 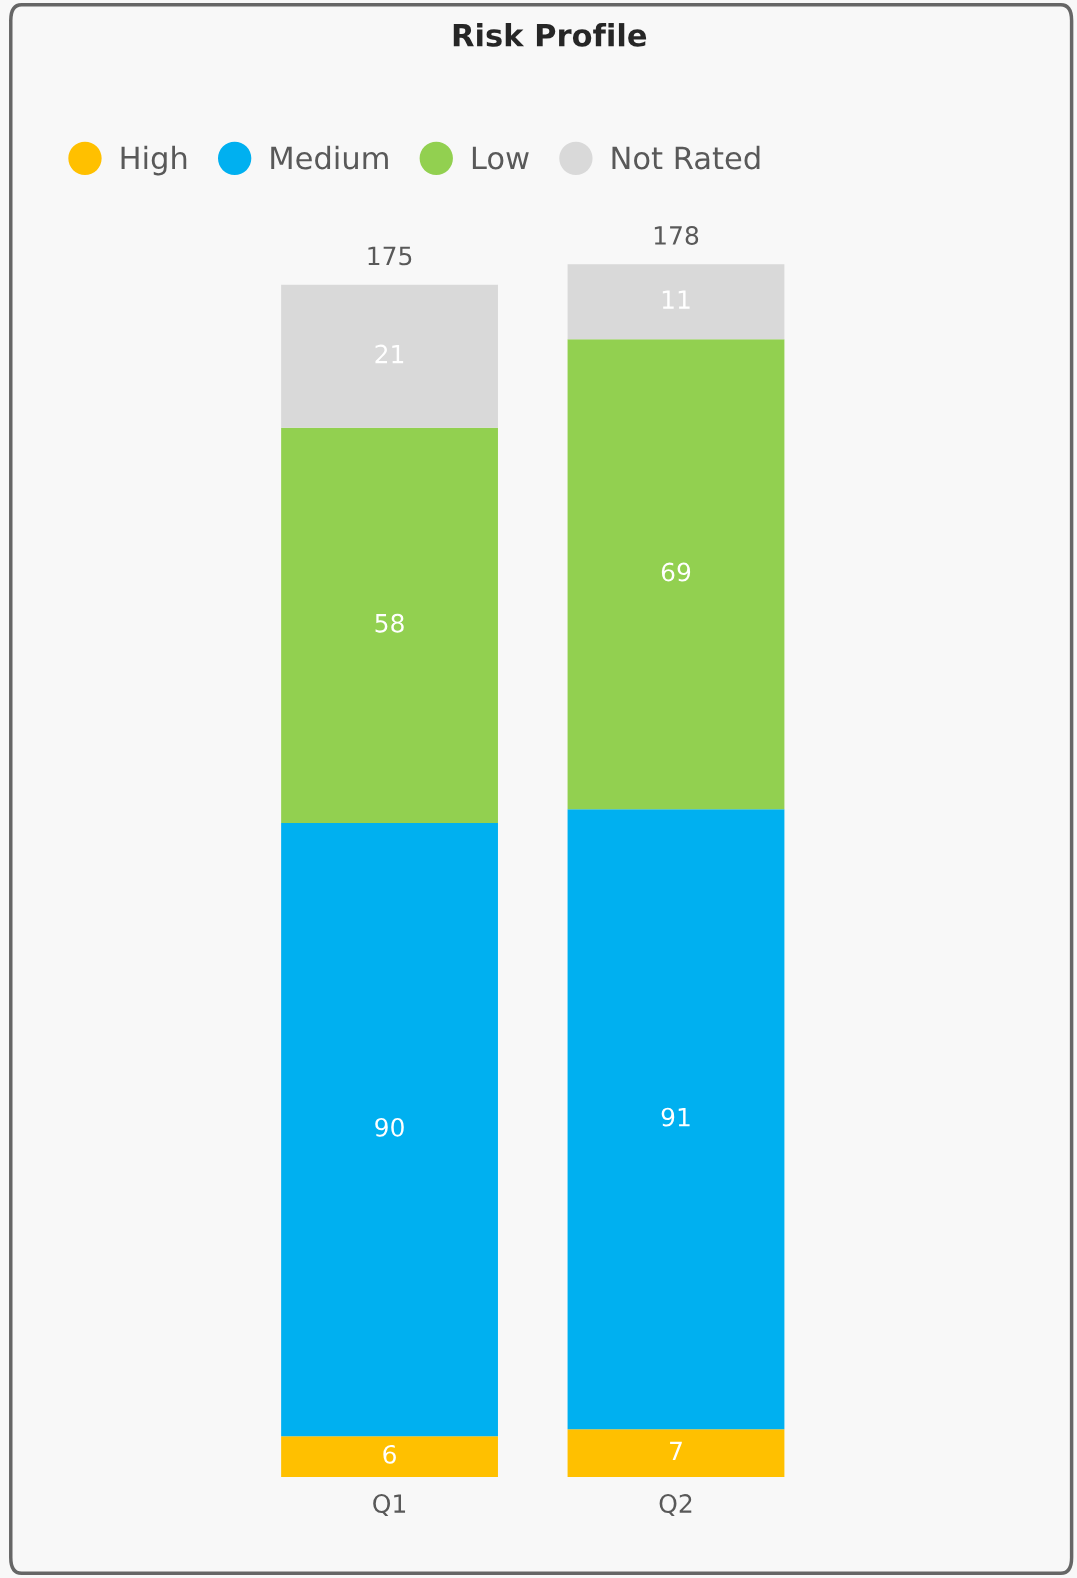 I want to click on x-tick-label: Q2, so click(x=675, y=1505).